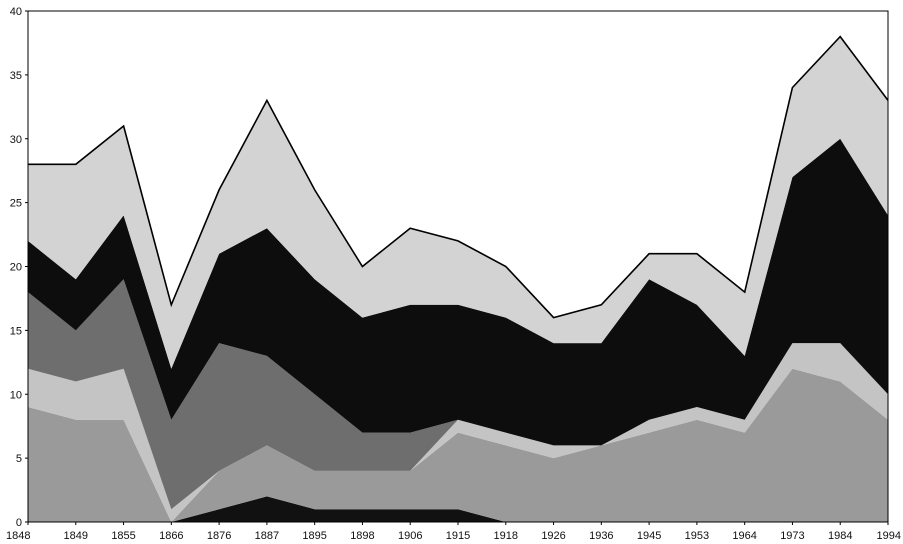 This screenshot has height=544, width=903. I want to click on y-tick-label: 5, so click(19, 459).